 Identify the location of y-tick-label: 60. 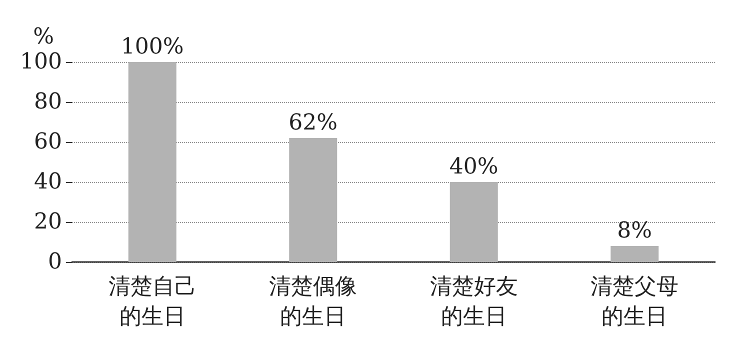
(48, 142).